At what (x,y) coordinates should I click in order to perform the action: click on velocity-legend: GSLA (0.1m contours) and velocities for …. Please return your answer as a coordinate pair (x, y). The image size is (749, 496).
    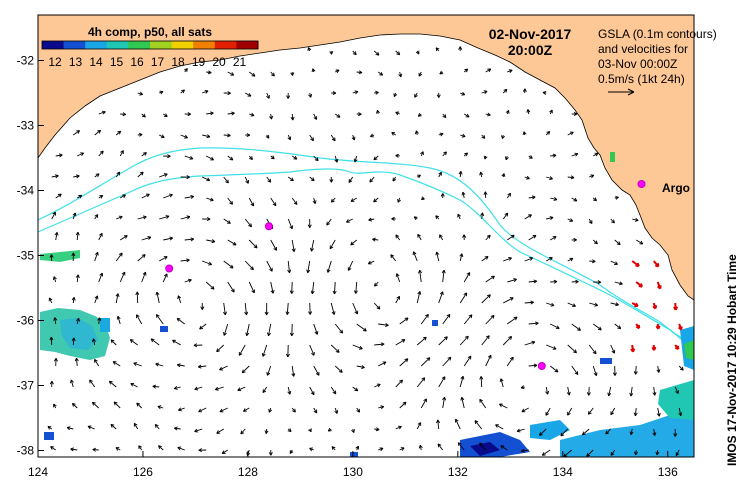
    Looking at the image, I should click on (657, 61).